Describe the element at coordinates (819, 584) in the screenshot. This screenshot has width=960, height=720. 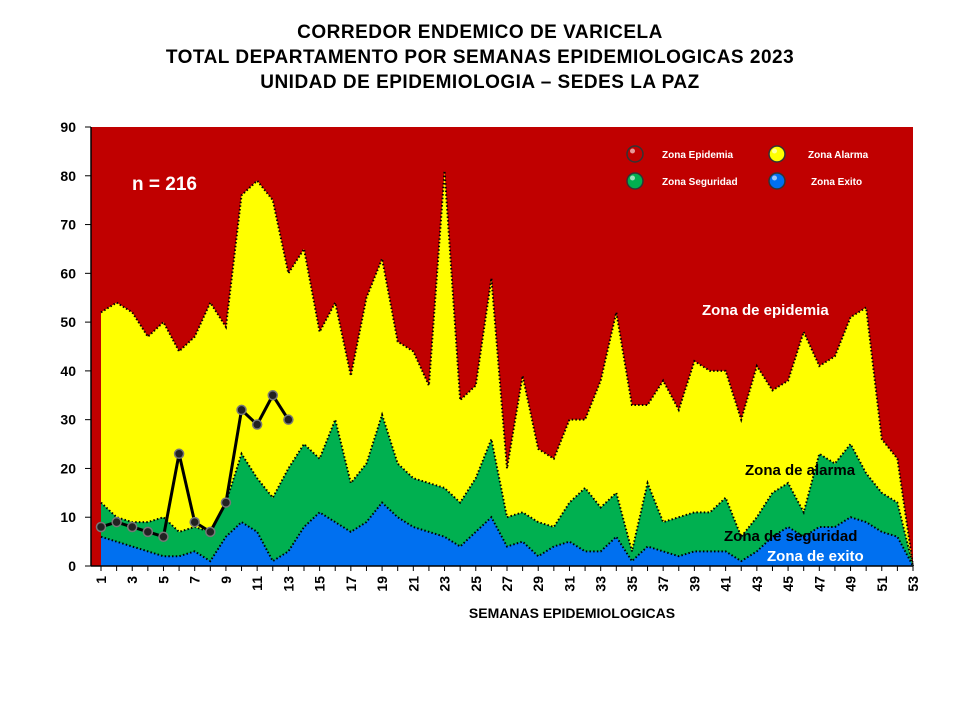
I see `x-tick-label: 47` at that location.